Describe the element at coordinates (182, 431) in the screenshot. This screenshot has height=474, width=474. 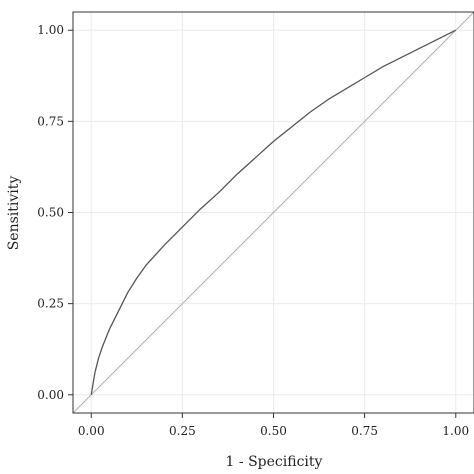
I see `x-tick-label: 0.25` at that location.